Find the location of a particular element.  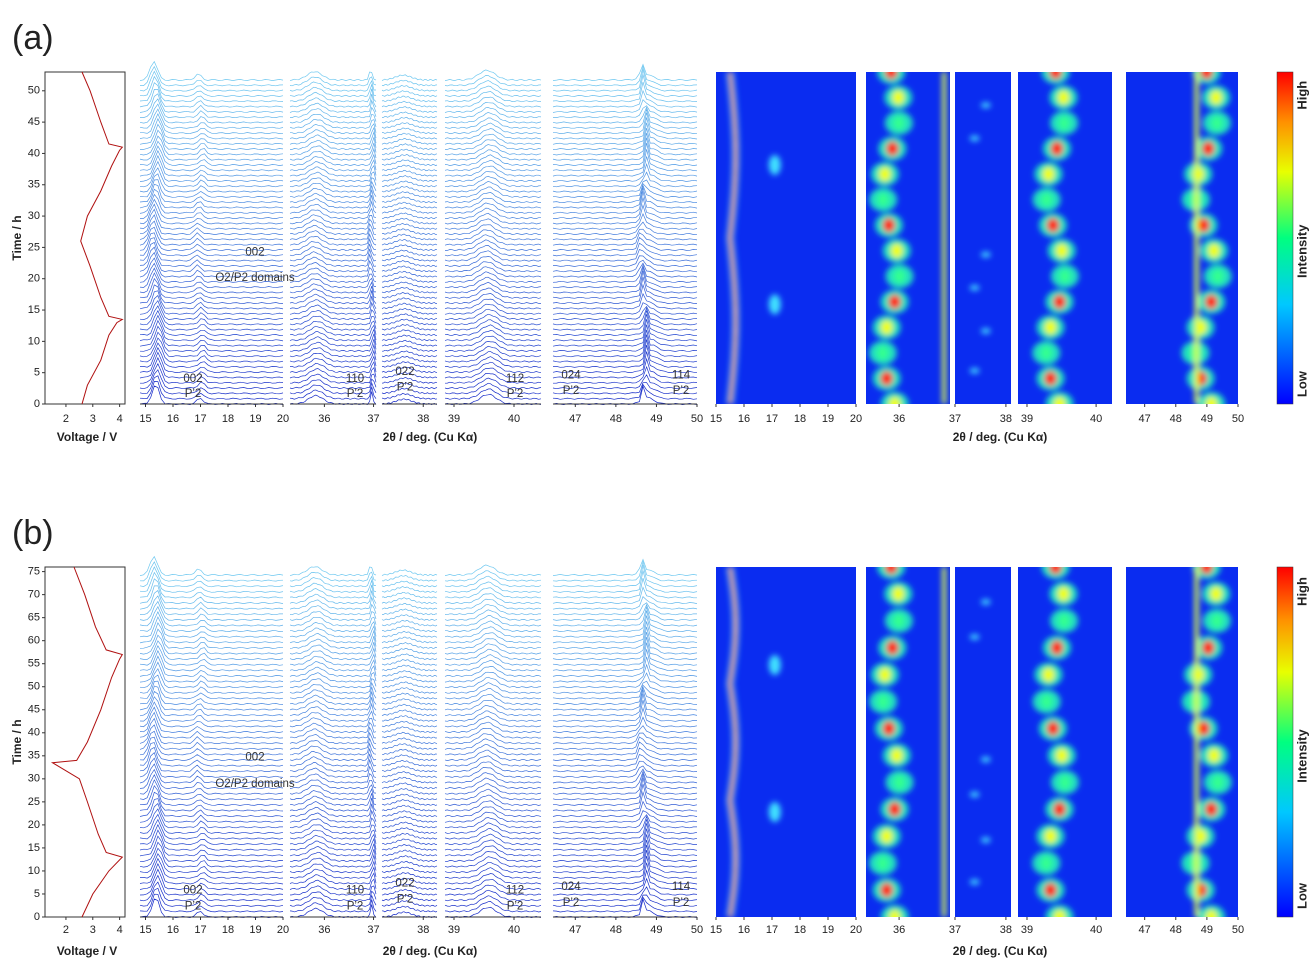

peak-annotation: 002 is located at coordinates (254, 758).